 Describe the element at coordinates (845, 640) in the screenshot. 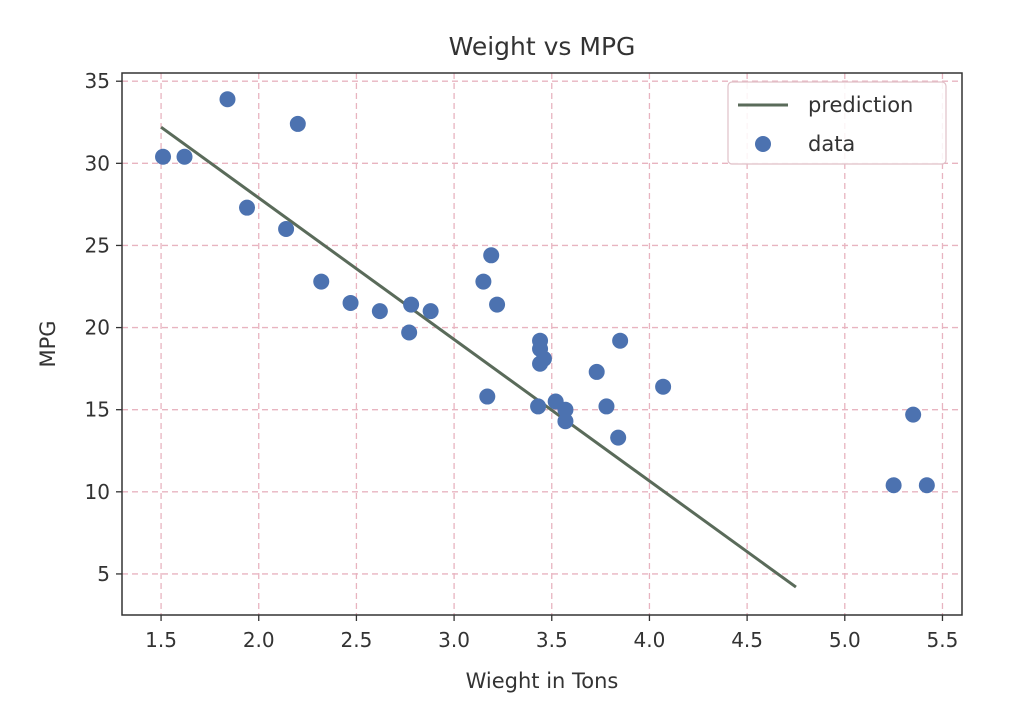

I see `x-tick-label: 5.0` at that location.